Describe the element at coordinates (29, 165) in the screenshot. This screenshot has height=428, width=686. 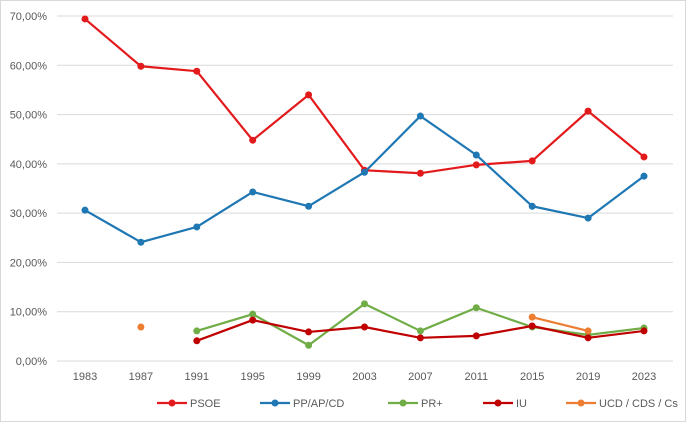
I see `y-tick-label: 40,00%` at that location.